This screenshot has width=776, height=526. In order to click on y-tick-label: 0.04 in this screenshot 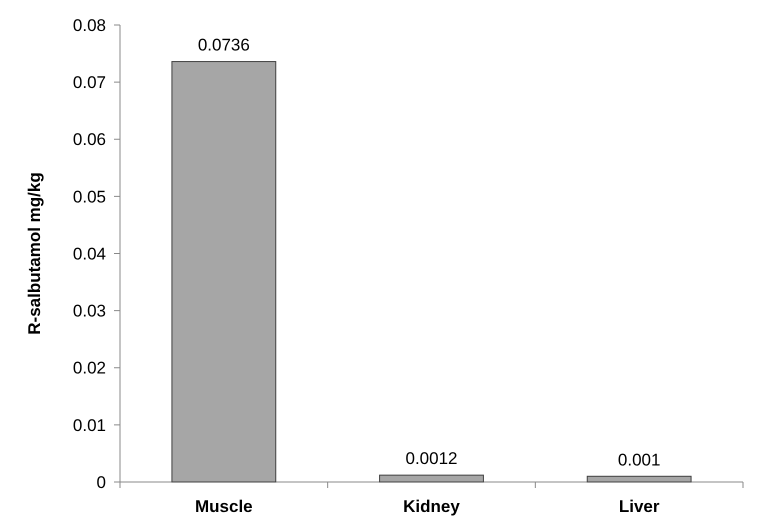, I will do `click(89, 254)`.